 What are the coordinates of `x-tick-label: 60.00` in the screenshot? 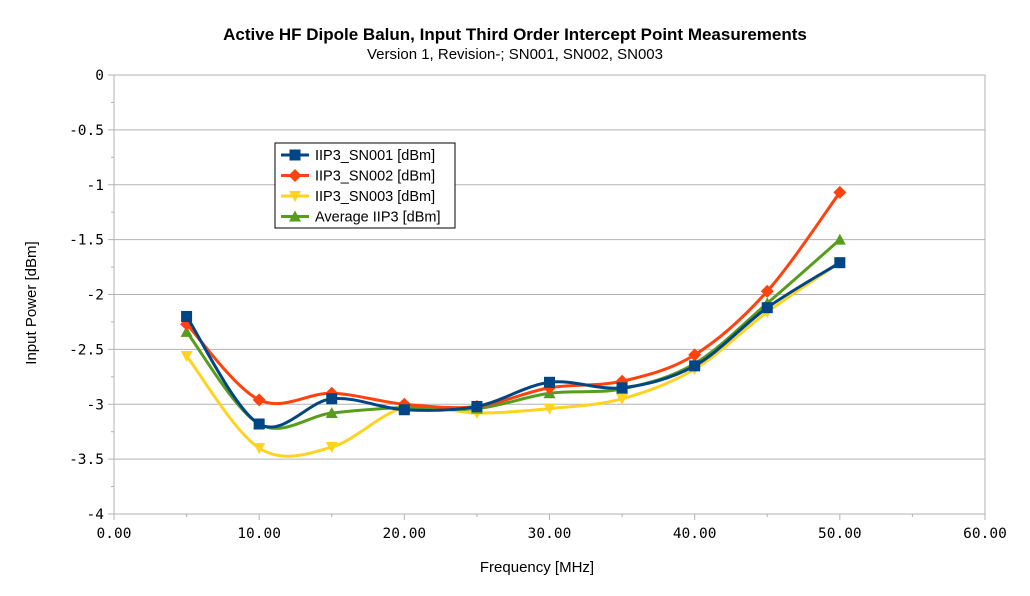 It's located at (985, 534).